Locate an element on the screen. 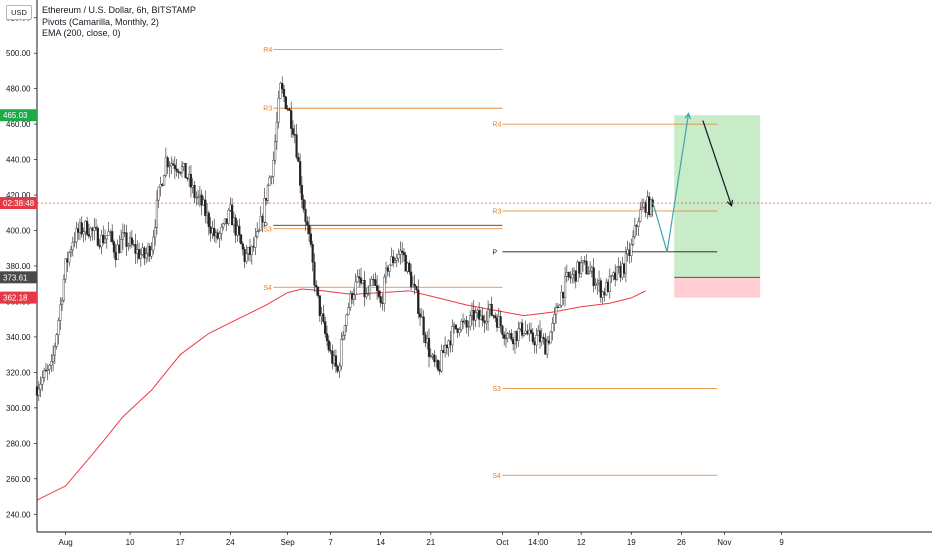 Image resolution: width=932 pixels, height=550 pixels. pivots-indicator-label: Pivots (Camarilla, Monthly, 2) is located at coordinates (100, 21).